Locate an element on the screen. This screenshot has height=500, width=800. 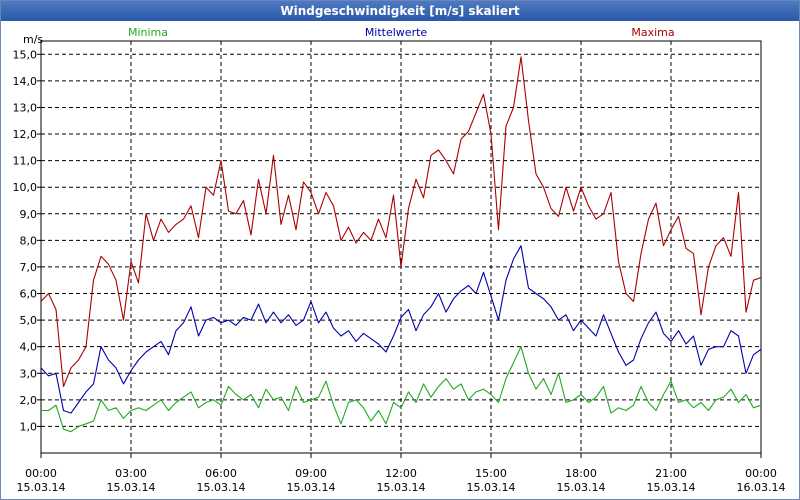
legend: Minima Mittelwerte Maxima is located at coordinates (401, 32).